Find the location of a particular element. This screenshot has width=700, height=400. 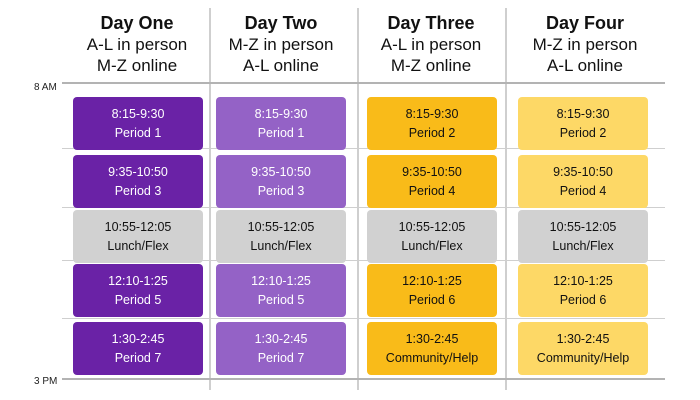

start-time-line is located at coordinates (363, 83).